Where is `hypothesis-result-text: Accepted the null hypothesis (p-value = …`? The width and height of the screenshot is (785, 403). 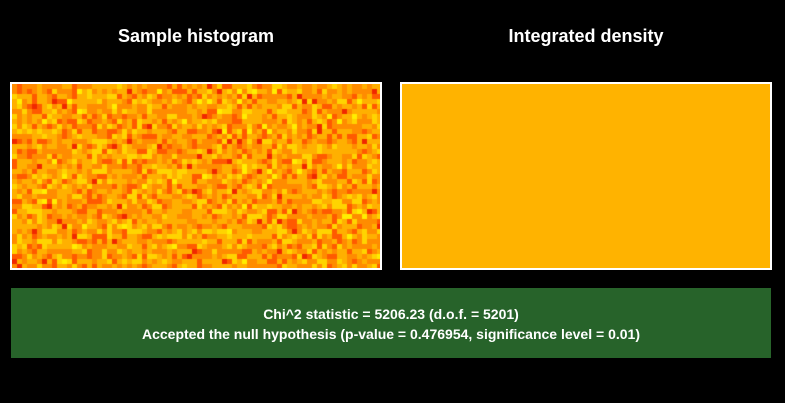
hypothesis-result-text: Accepted the null hypothesis (p-value = … is located at coordinates (391, 334).